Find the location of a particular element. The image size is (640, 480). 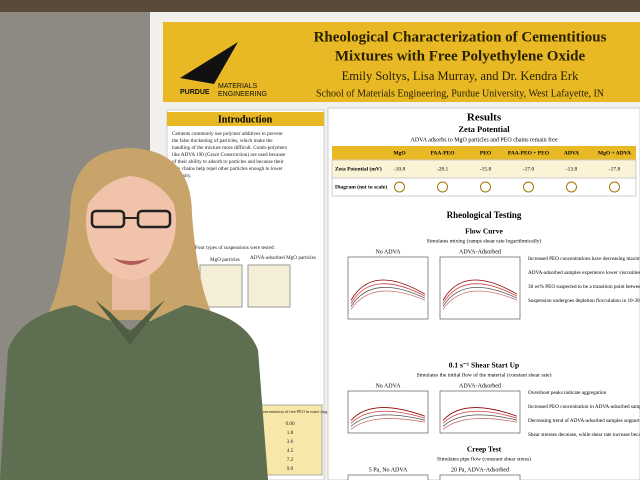

wall-top is located at coordinates (320, 6).